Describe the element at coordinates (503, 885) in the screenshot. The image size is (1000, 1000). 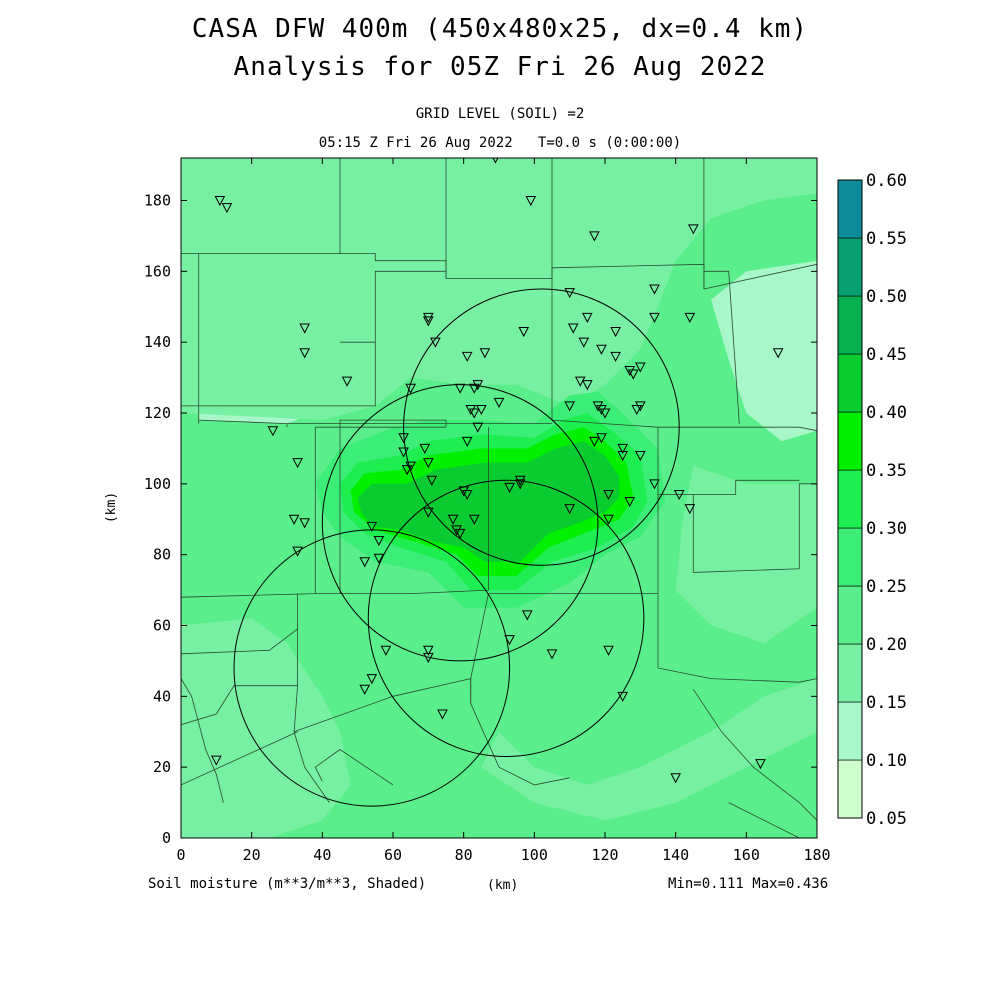
I see `x-axis-label: (km)` at that location.